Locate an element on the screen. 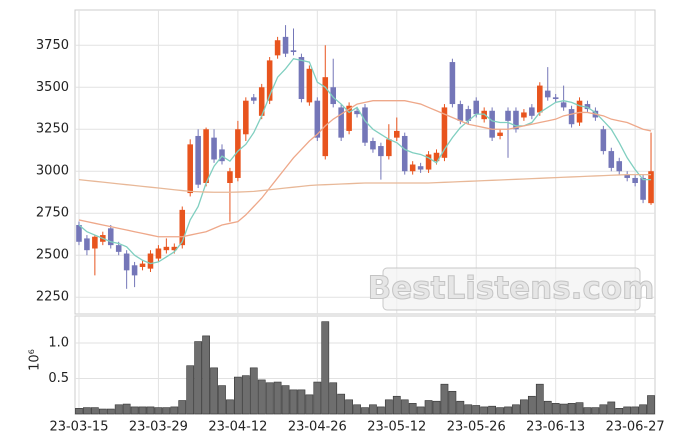  y-tick-label: 0.5 is located at coordinates (58, 378).